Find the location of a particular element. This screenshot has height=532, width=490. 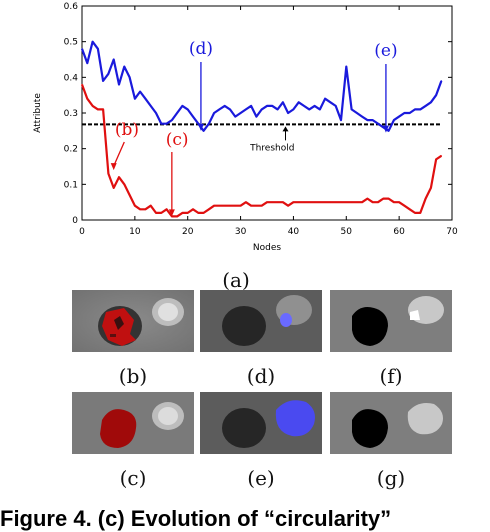

panel-f is located at coordinates (391, 321).